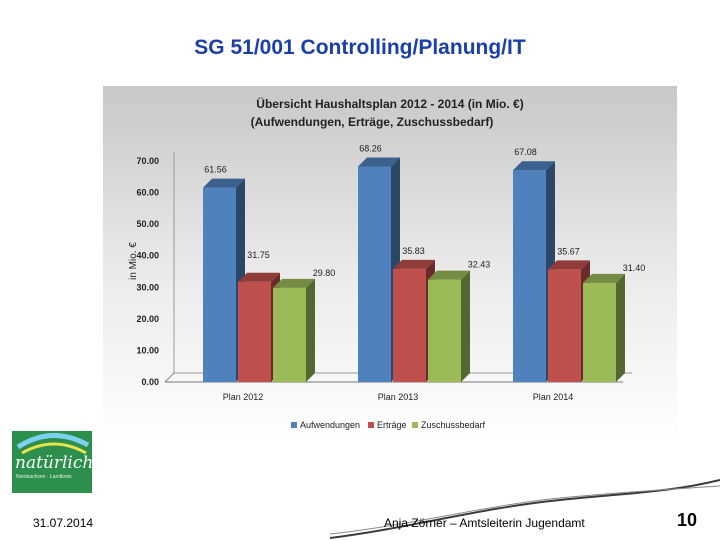 The width and height of the screenshot is (720, 540). I want to click on data-label: 68.26, so click(370, 148).